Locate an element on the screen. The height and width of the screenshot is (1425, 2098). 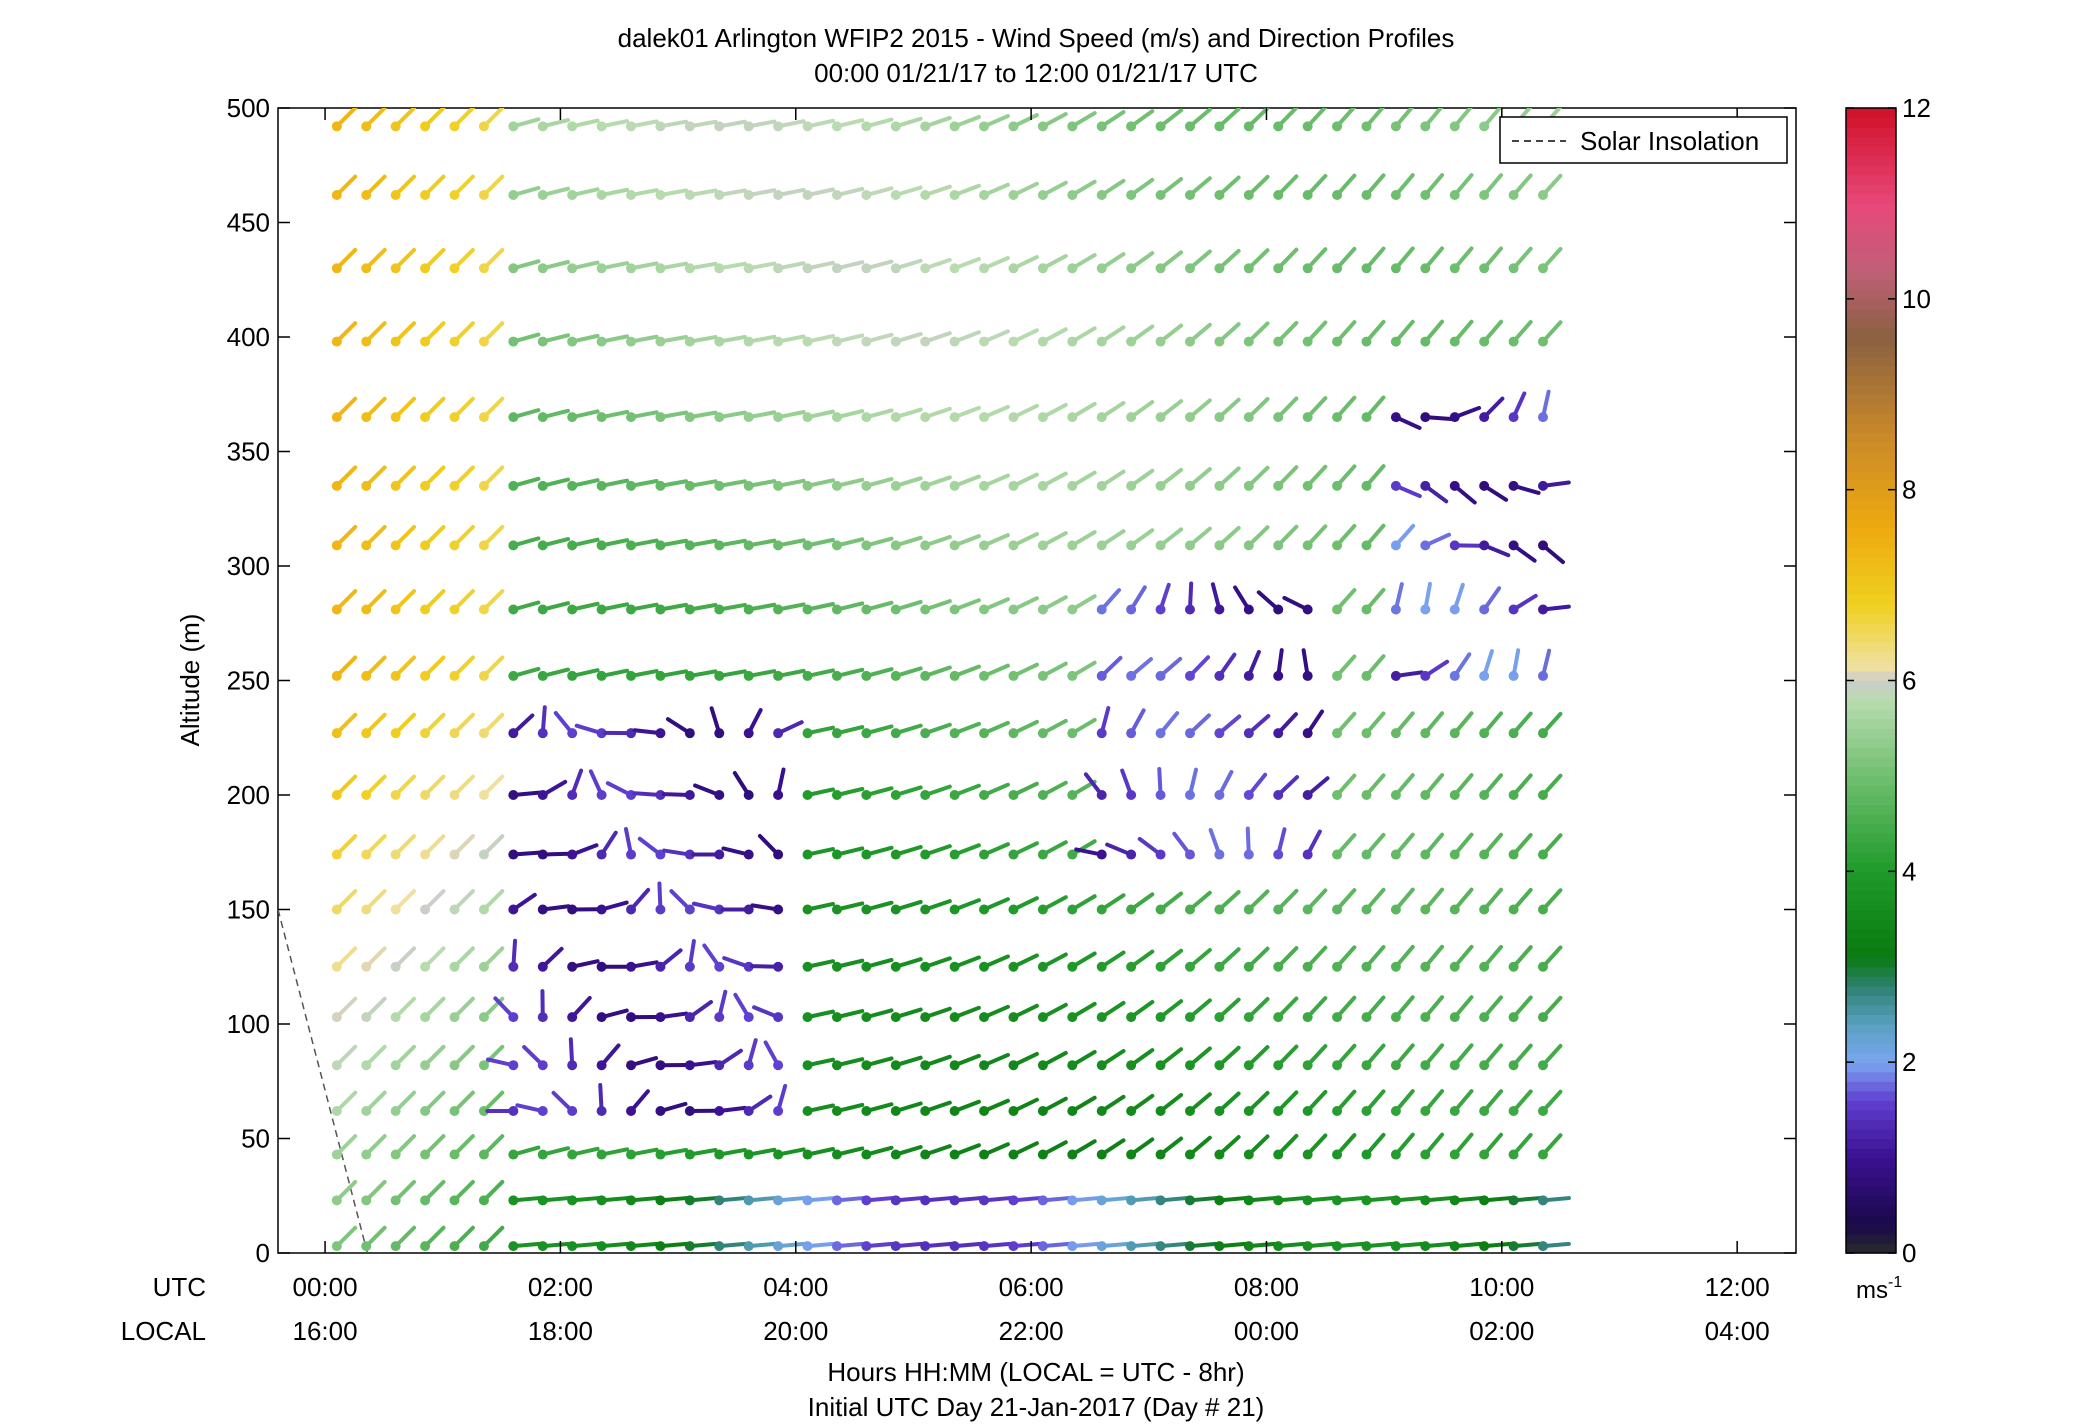
y-tick-label: 0 is located at coordinates (263, 1253).